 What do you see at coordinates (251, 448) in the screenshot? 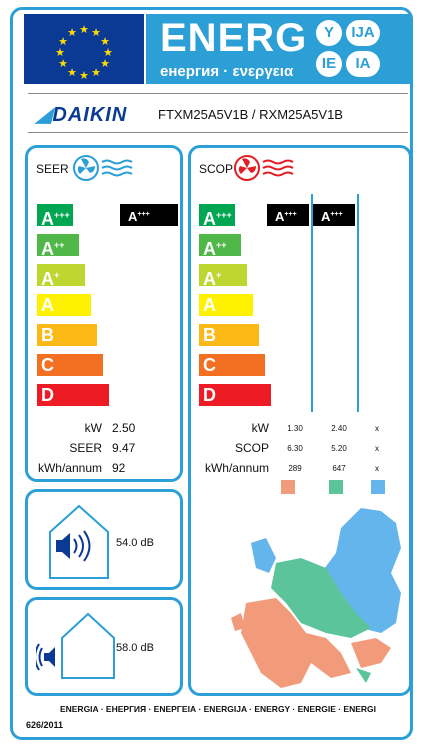
I see `heat-label-scop: SCOP` at bounding box center [251, 448].